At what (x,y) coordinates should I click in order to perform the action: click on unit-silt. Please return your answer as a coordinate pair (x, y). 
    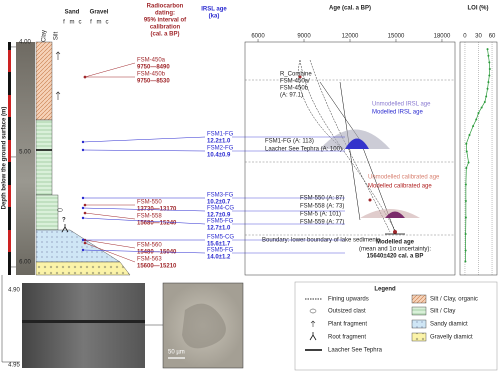
    Looking at the image, I should click on (47, 212).